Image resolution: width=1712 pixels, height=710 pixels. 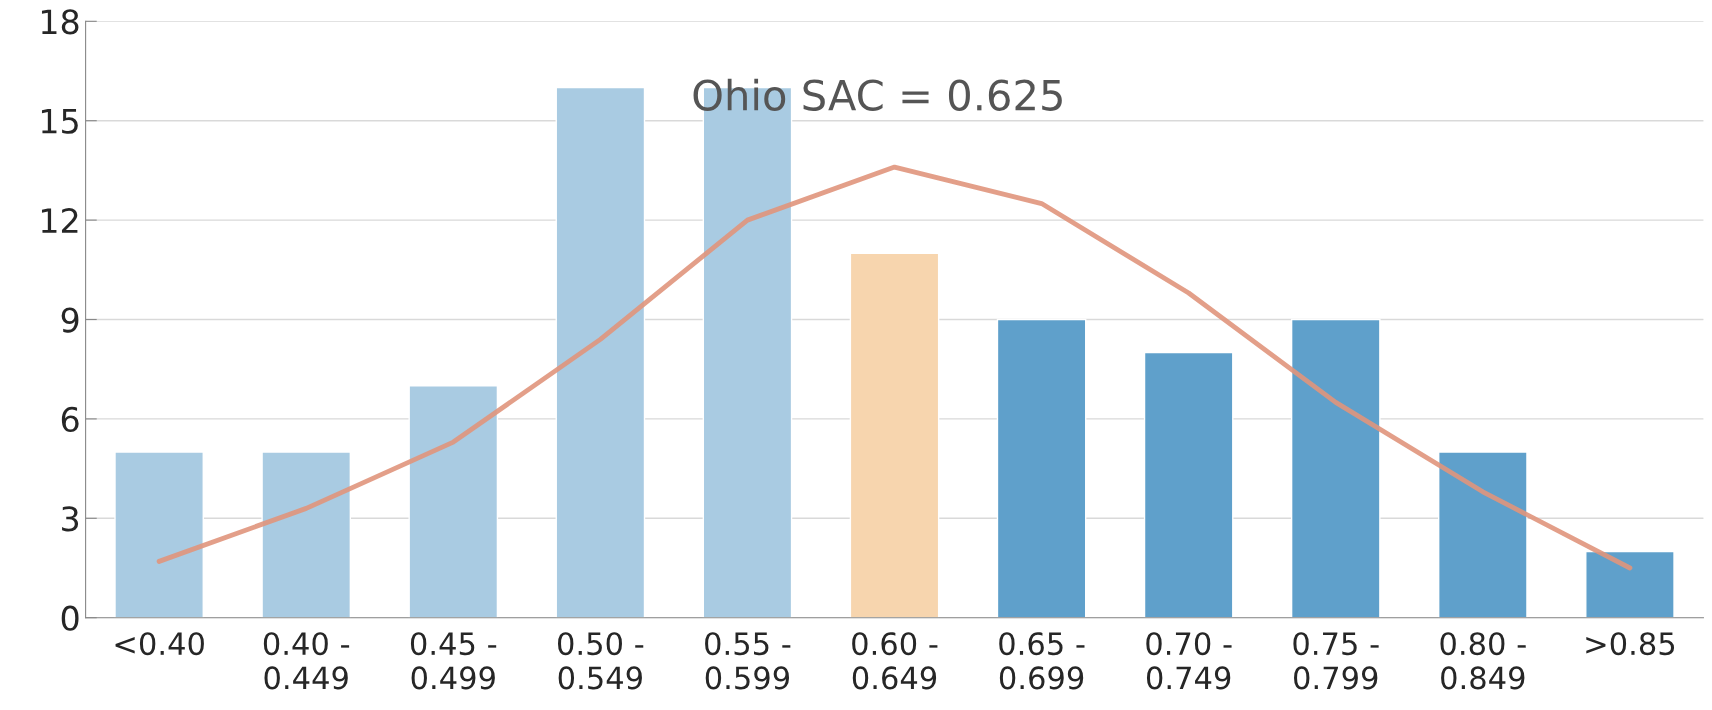 What do you see at coordinates (1189, 661) in the screenshot?
I see `x-tick-label: 0.70 - 0.749` at bounding box center [1189, 661].